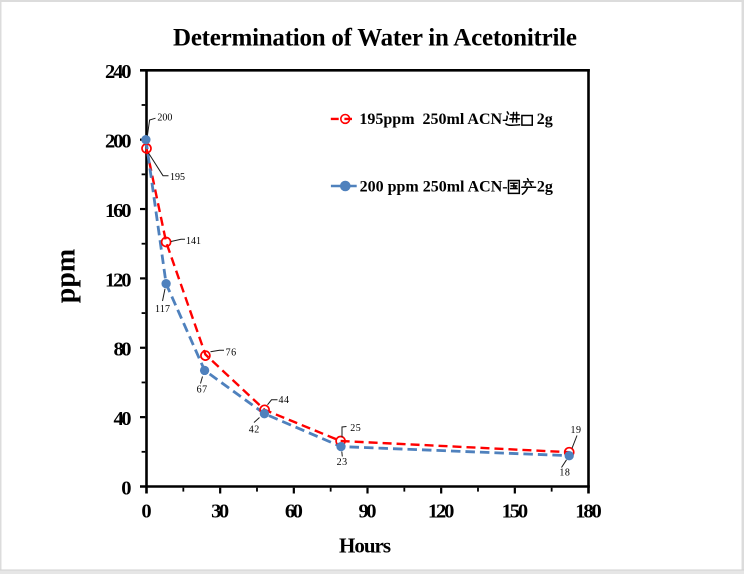 This screenshot has width=744, height=574. I want to click on svg-text: 200 ppm 250ml ACN-, so click(434, 186).